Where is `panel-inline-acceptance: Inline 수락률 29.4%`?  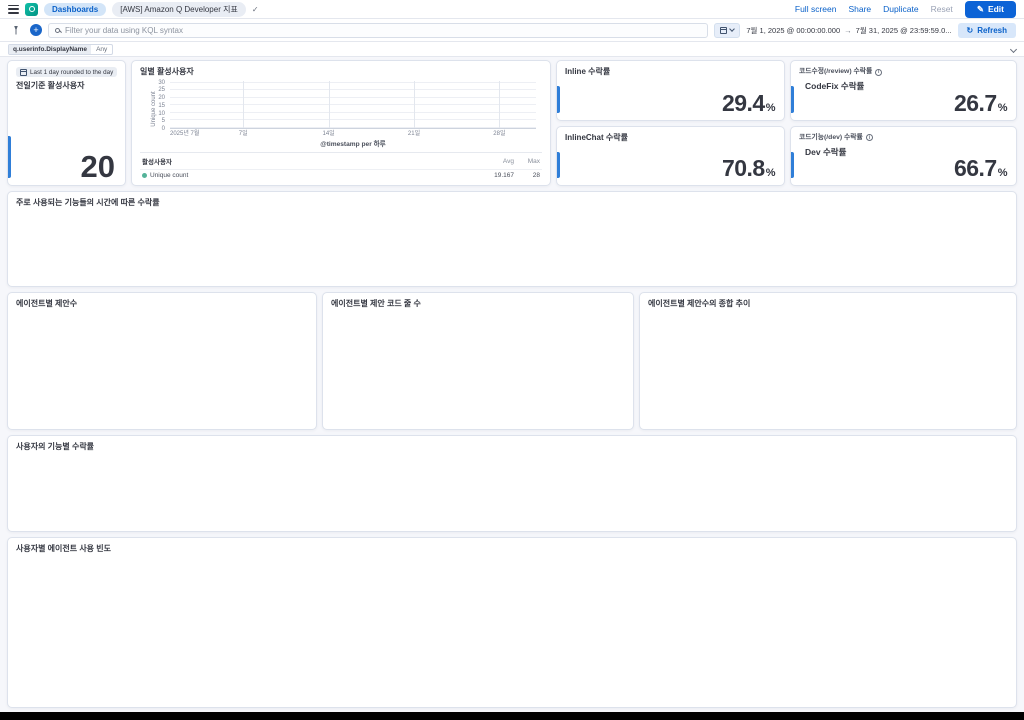 panel-inline-acceptance: Inline 수락률 29.4% is located at coordinates (670, 90).